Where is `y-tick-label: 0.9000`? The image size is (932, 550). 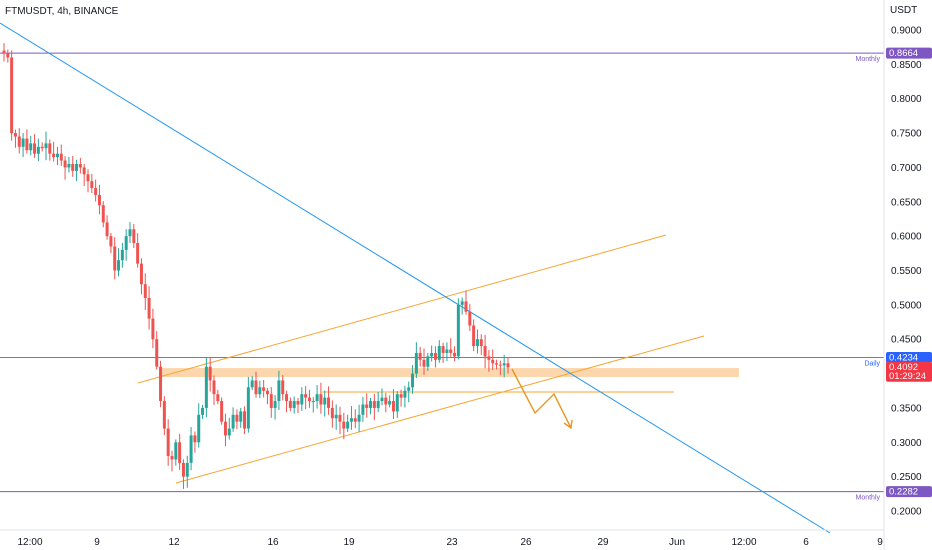 y-tick-label: 0.9000 is located at coordinates (906, 31).